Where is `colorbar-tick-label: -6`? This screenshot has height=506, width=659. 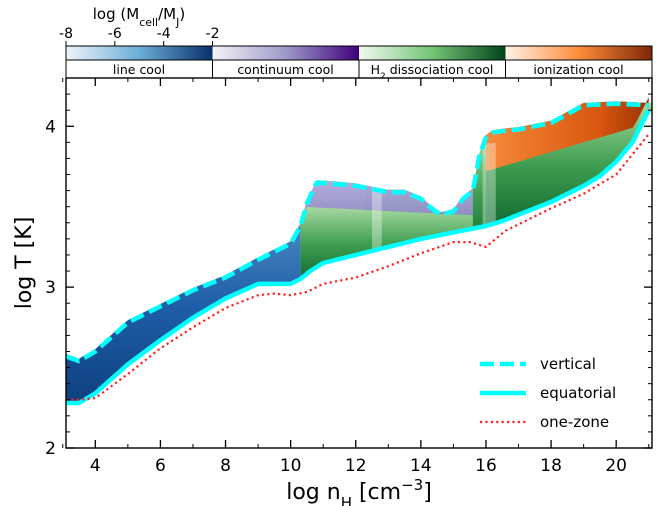
colorbar-tick-label: -6 is located at coordinates (115, 34).